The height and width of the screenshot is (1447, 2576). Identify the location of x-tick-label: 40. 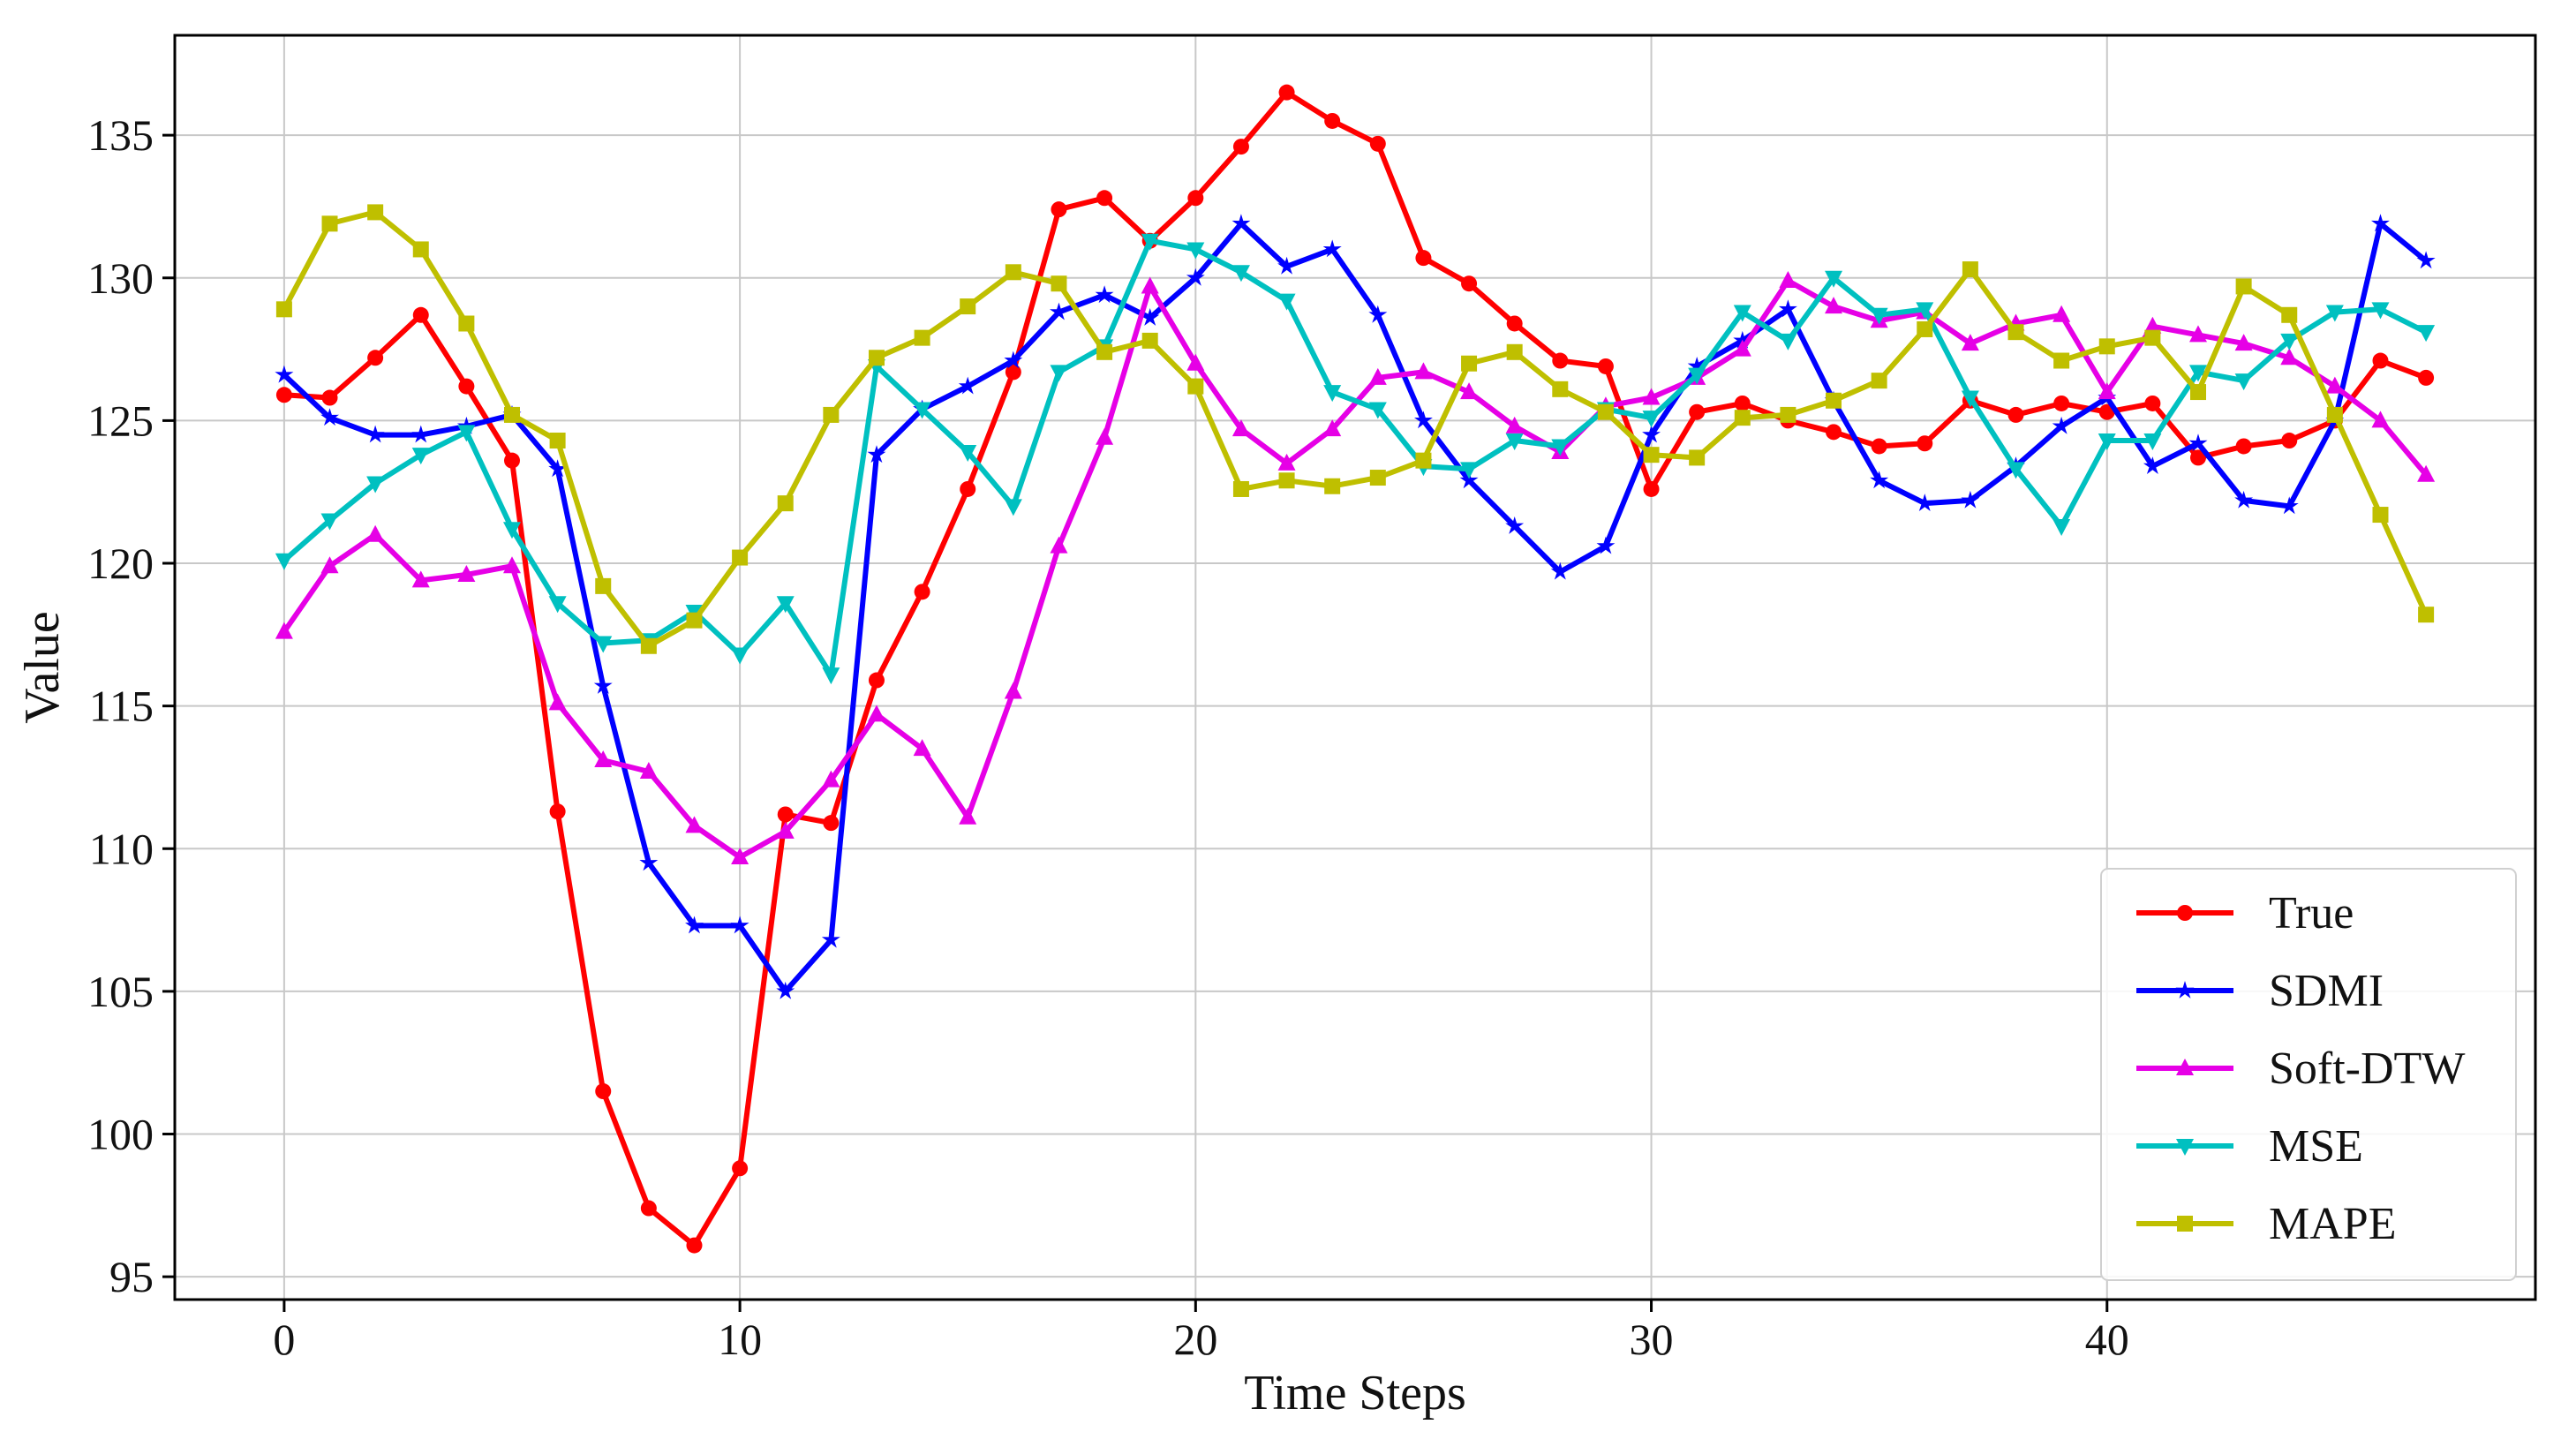
(2107, 1339).